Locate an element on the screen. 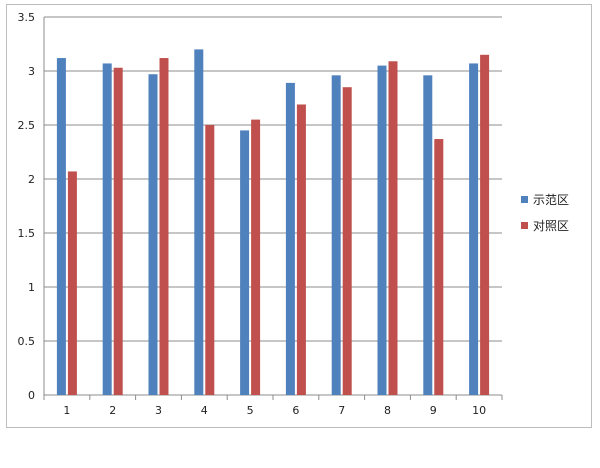  x-tick-label-2: 2 is located at coordinates (112, 410).